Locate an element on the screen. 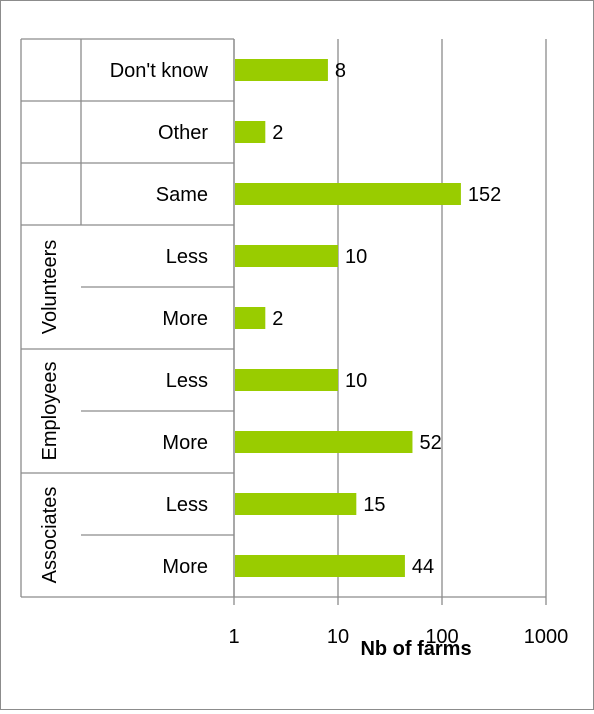  data-label: 44 is located at coordinates (423, 567).